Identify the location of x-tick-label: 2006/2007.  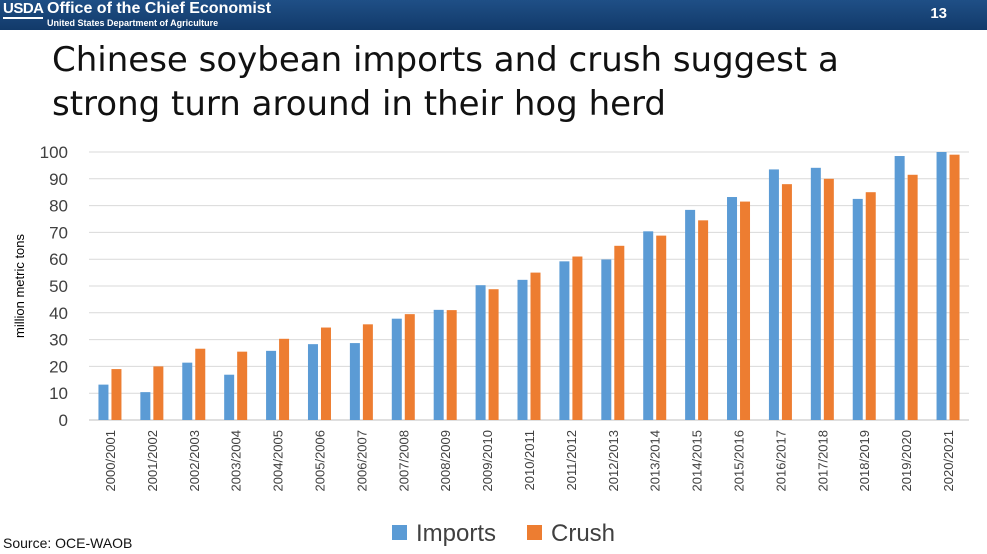
(361, 460).